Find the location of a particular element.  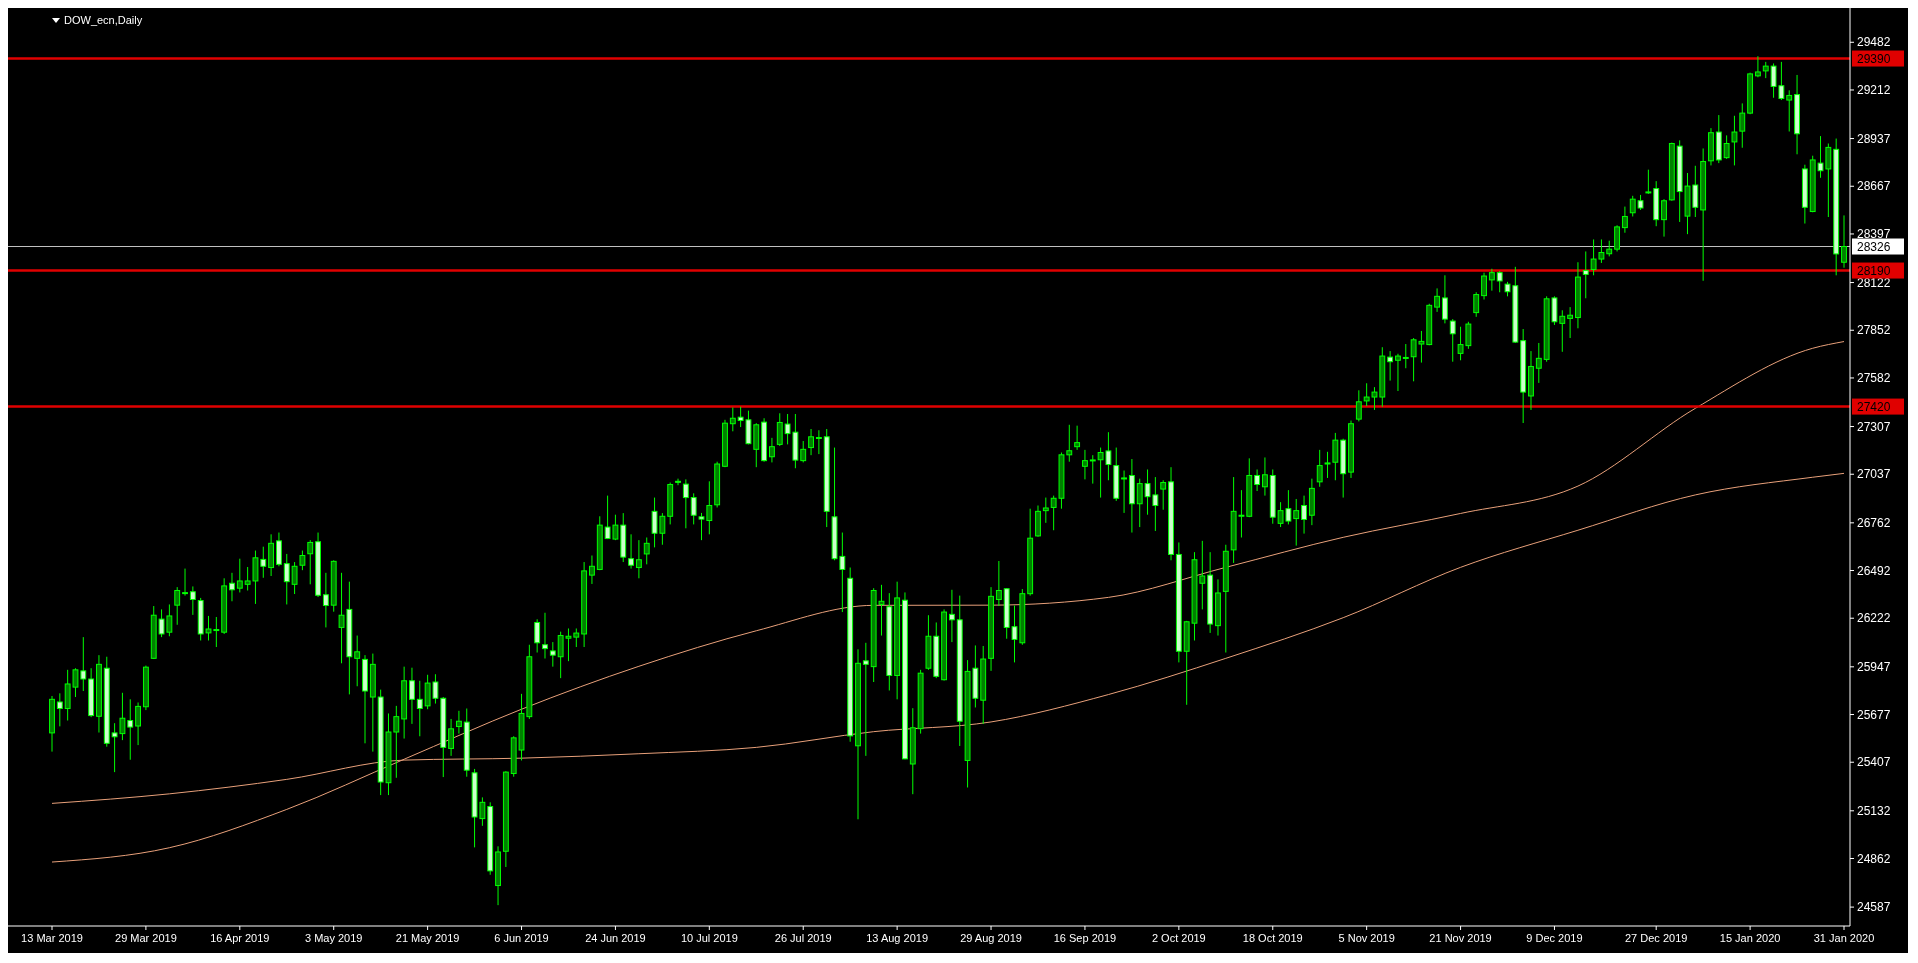

x-tick-label: 24 Jun 2019 is located at coordinates (615, 938).